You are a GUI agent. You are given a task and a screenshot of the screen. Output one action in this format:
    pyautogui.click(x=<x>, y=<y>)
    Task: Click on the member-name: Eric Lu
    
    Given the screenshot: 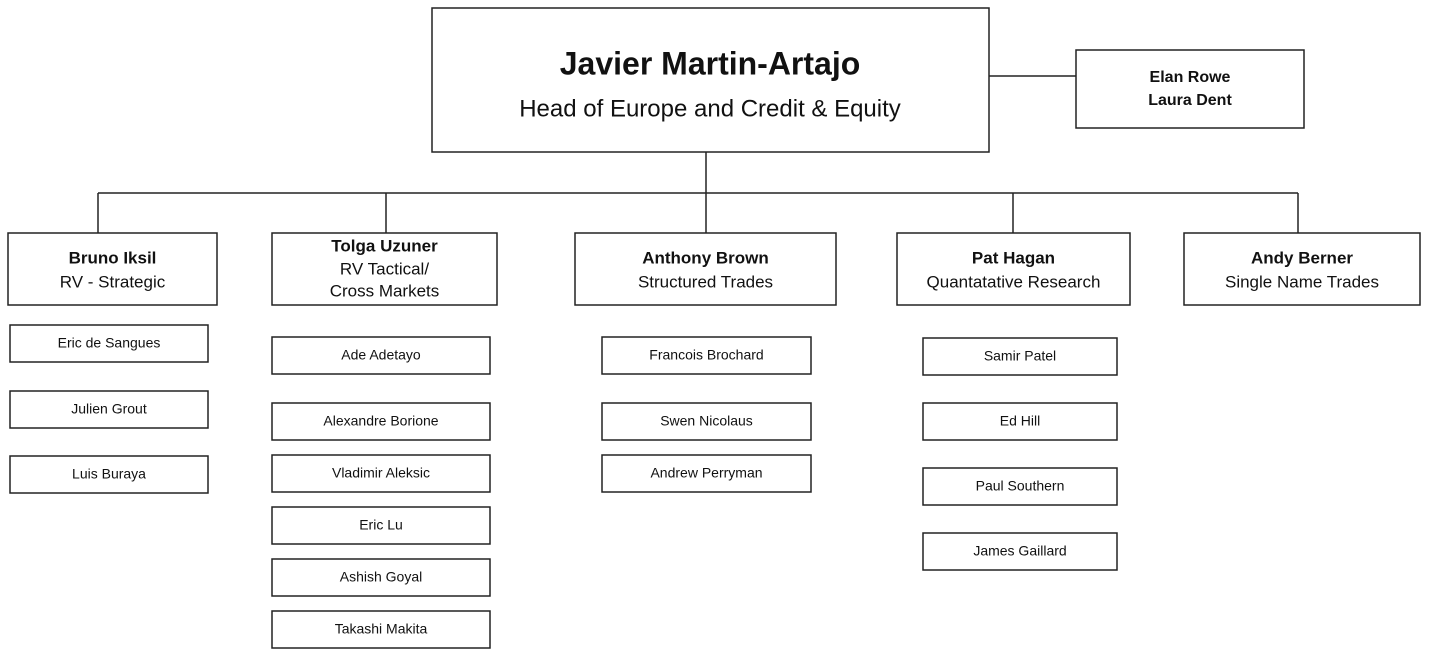 What is the action you would take?
    pyautogui.click(x=381, y=525)
    